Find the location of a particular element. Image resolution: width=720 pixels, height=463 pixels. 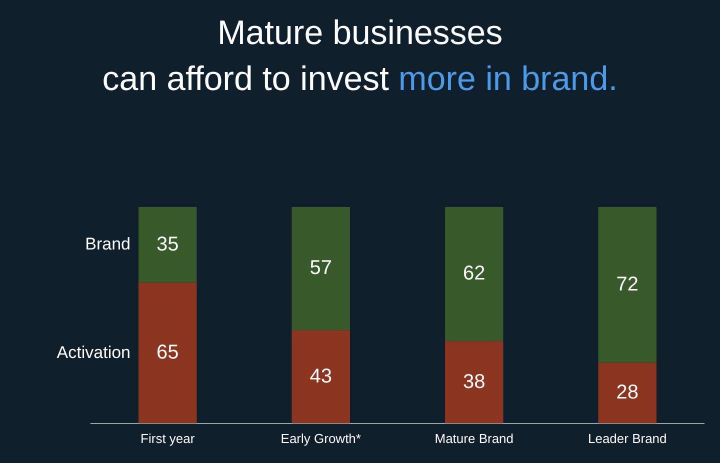

data-label: 28 is located at coordinates (627, 393).